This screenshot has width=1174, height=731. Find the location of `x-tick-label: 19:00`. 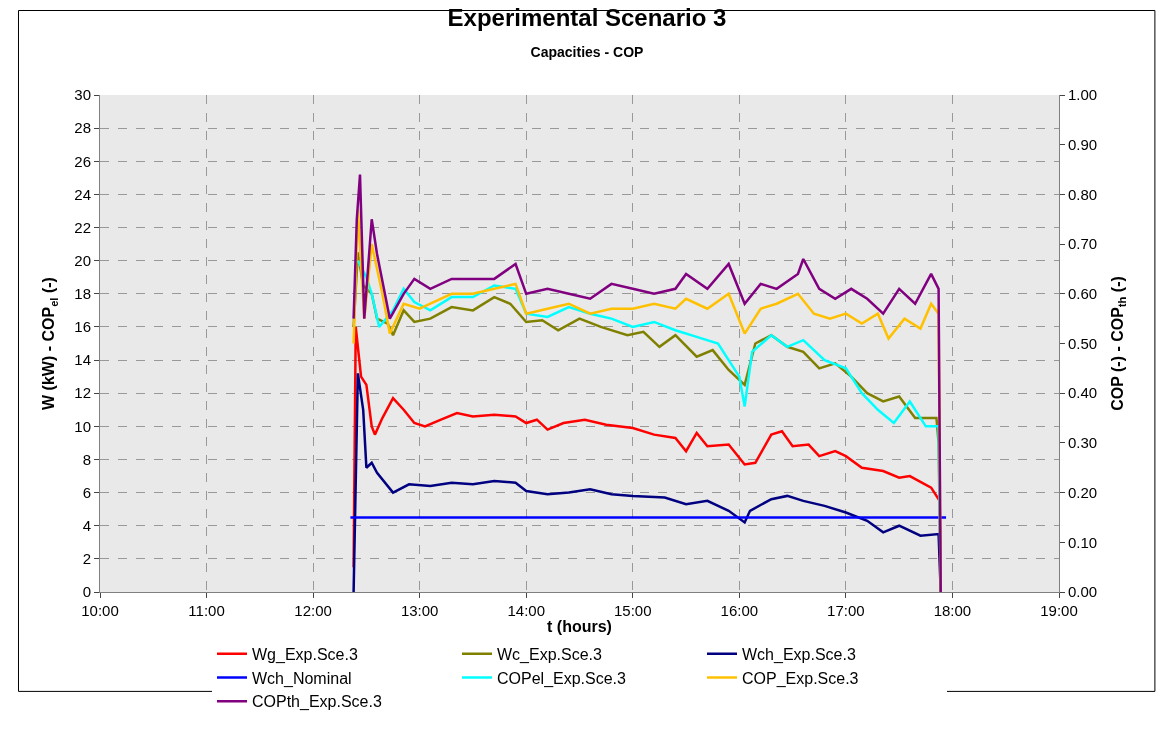

x-tick-label: 19:00 is located at coordinates (1059, 610).